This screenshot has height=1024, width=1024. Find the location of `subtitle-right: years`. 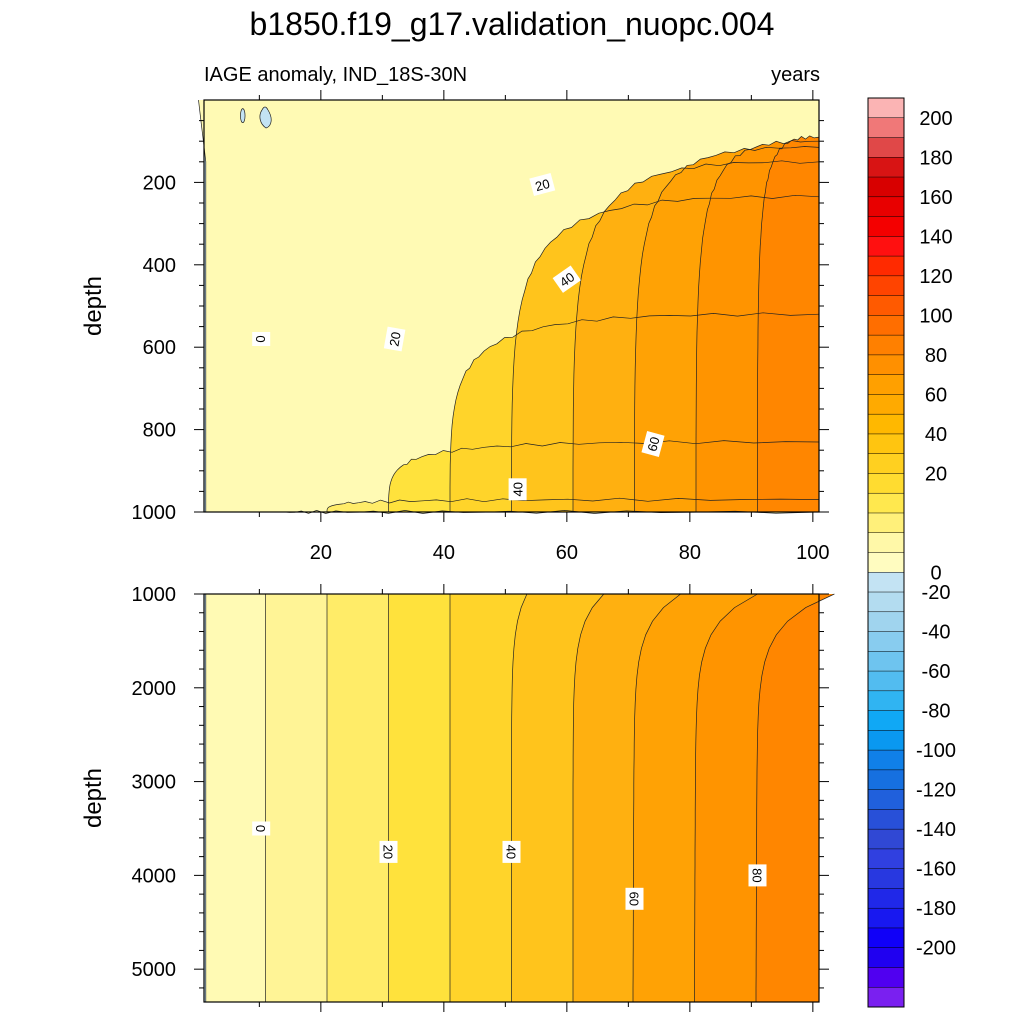

subtitle-right: years is located at coordinates (795, 75).